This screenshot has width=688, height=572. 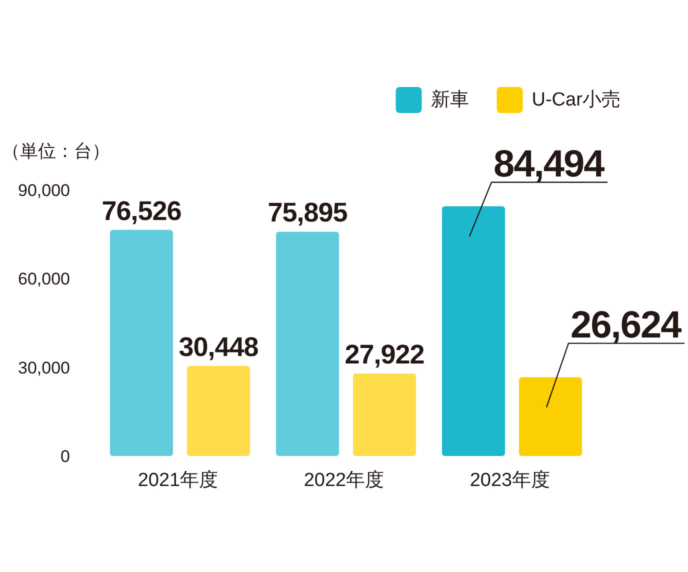 I want to click on data-label: 26,624, so click(x=626, y=325).